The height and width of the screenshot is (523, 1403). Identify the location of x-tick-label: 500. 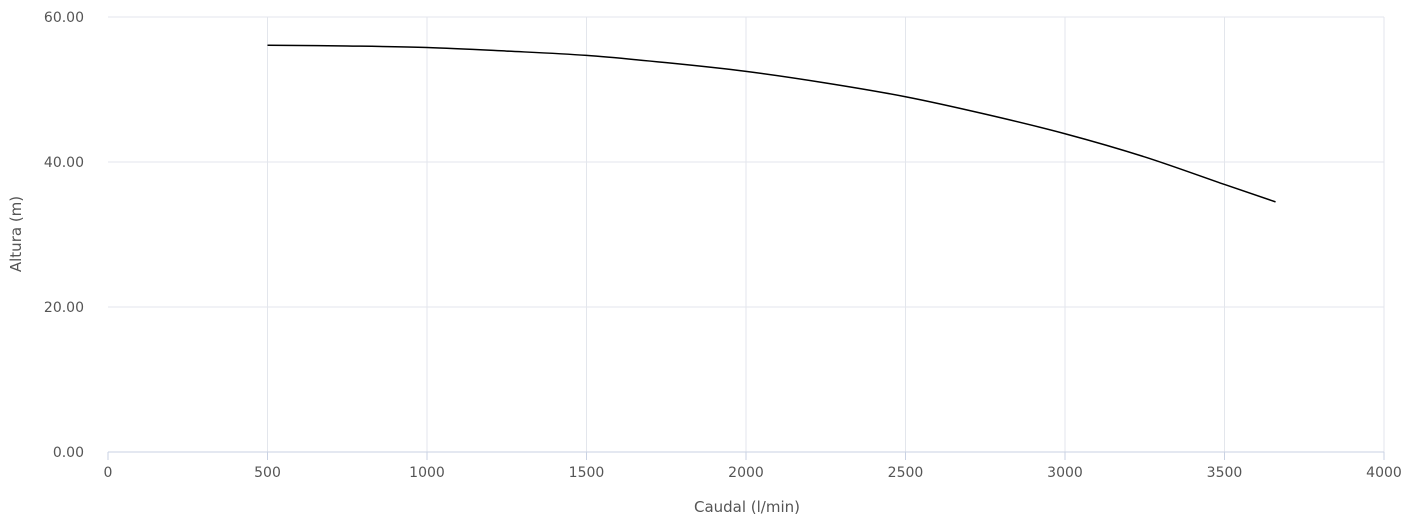
(267, 473).